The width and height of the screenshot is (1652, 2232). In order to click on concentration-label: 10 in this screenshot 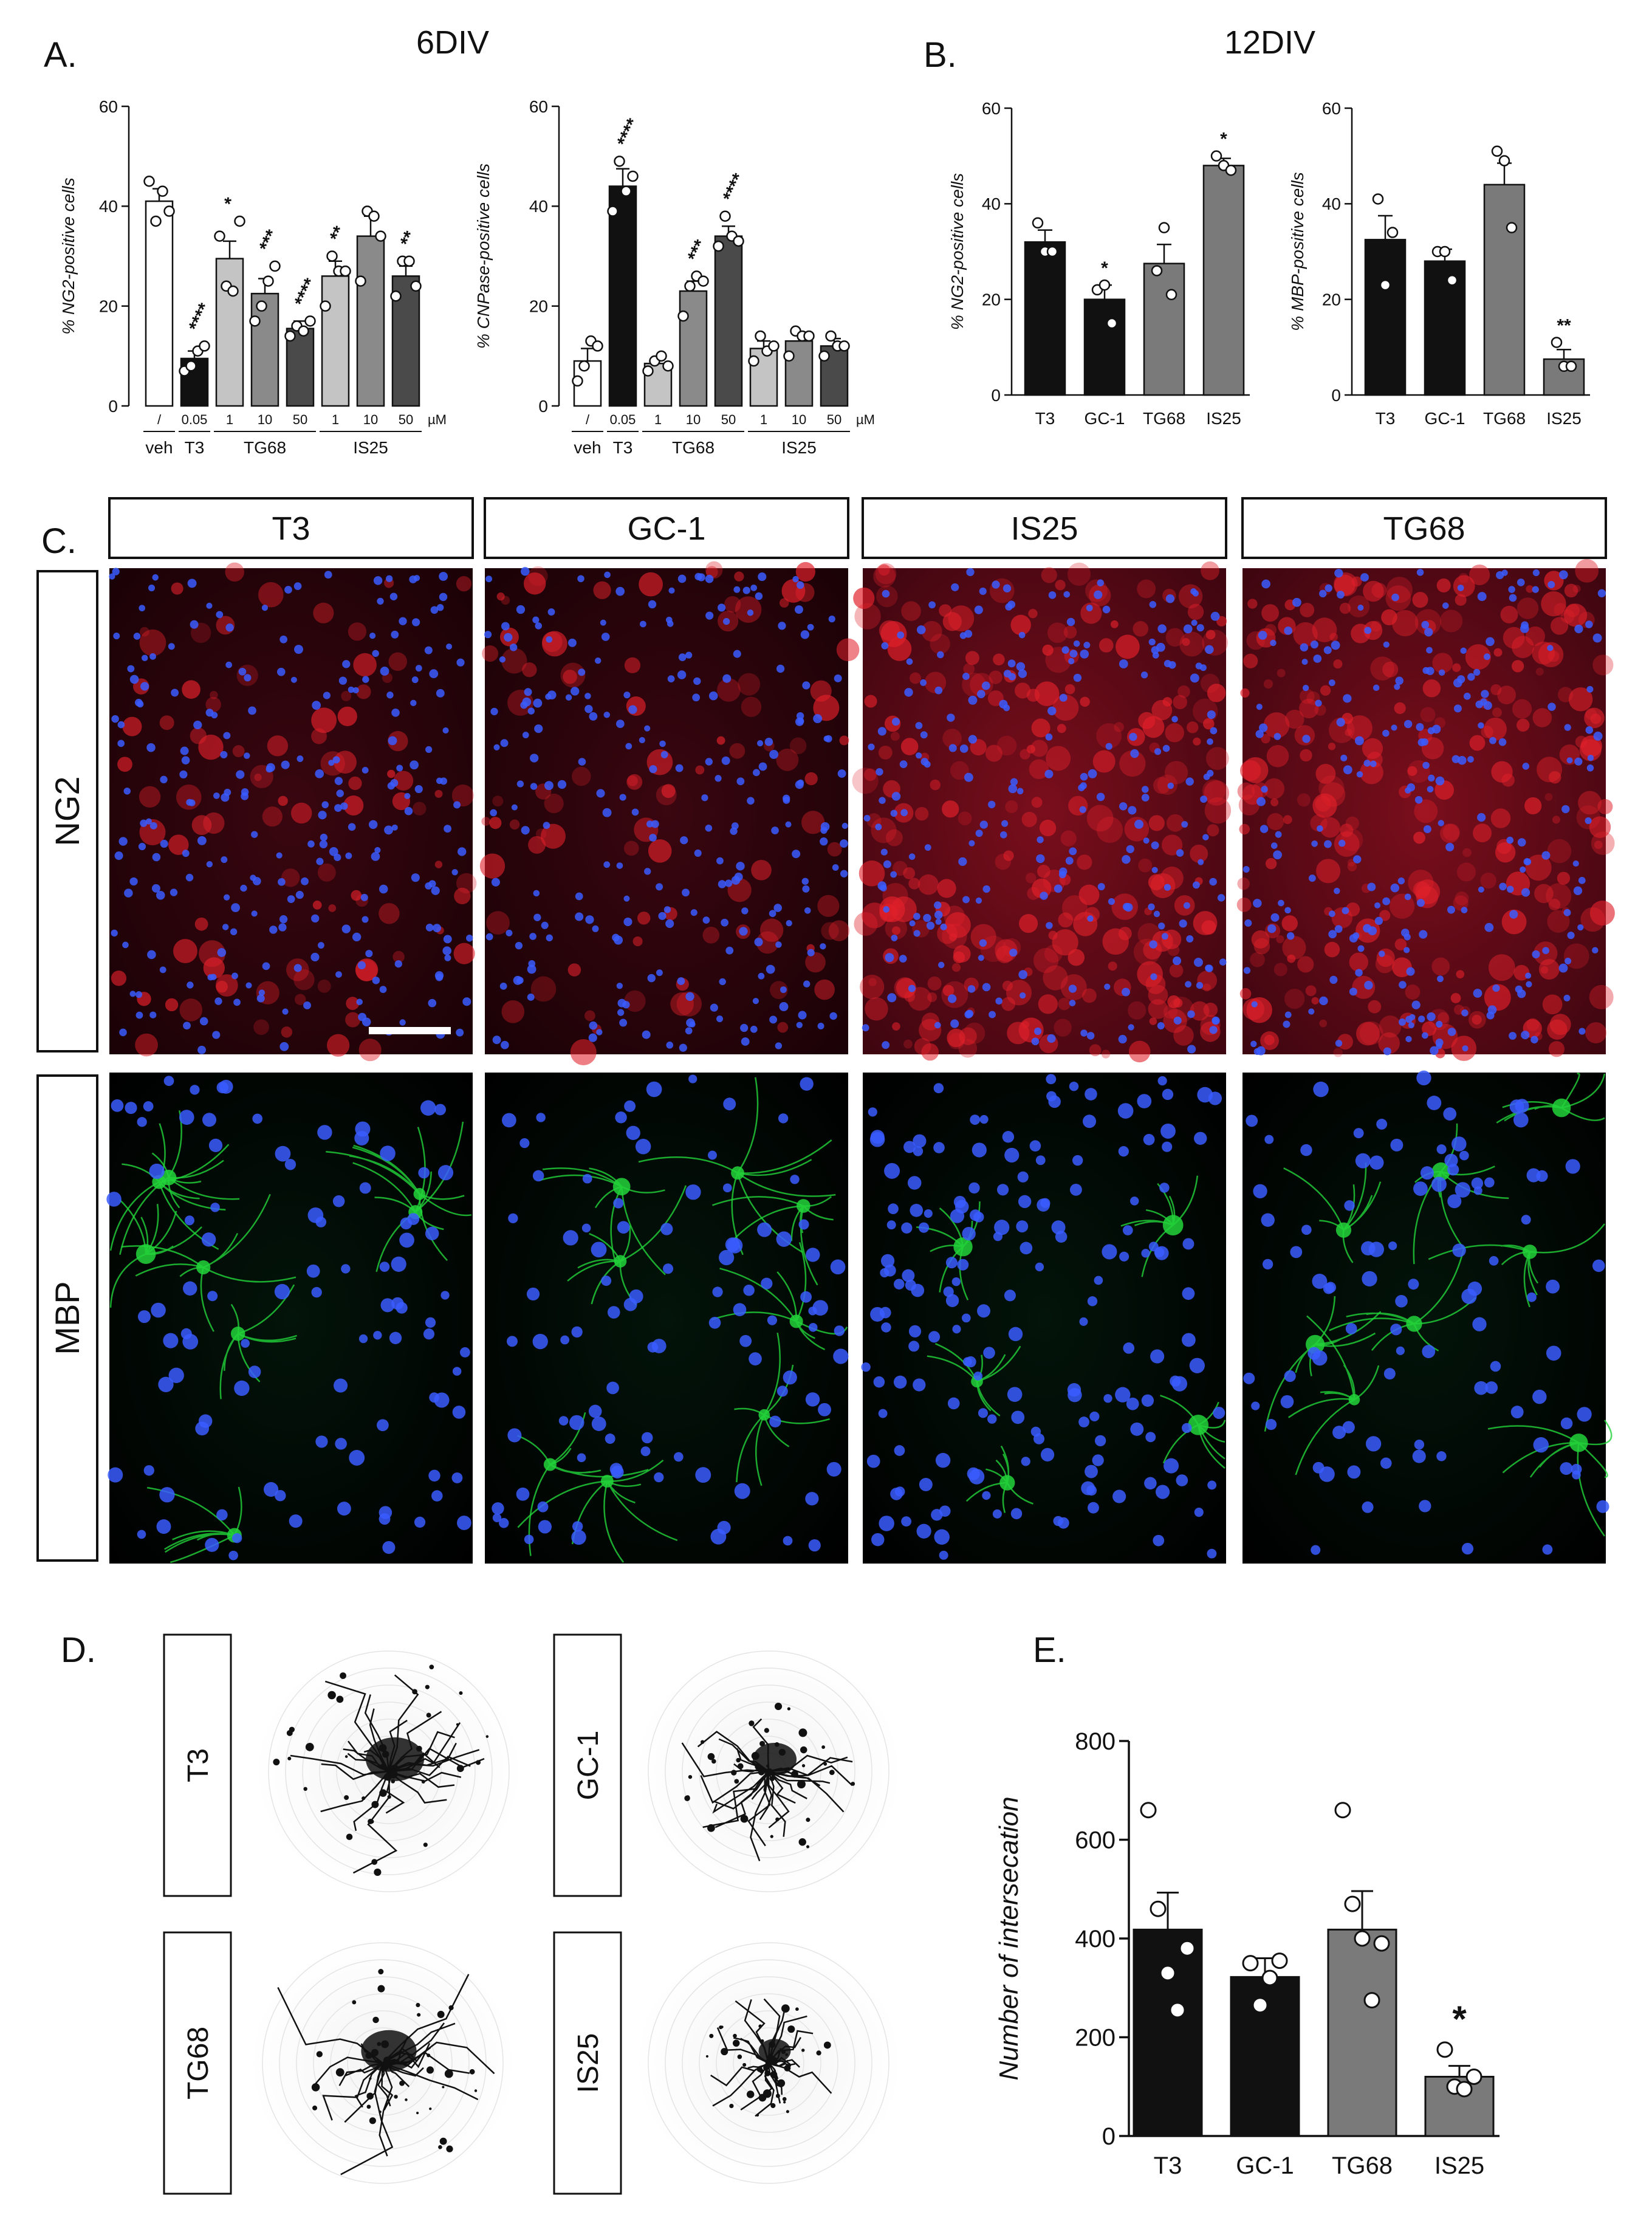, I will do `click(799, 419)`.